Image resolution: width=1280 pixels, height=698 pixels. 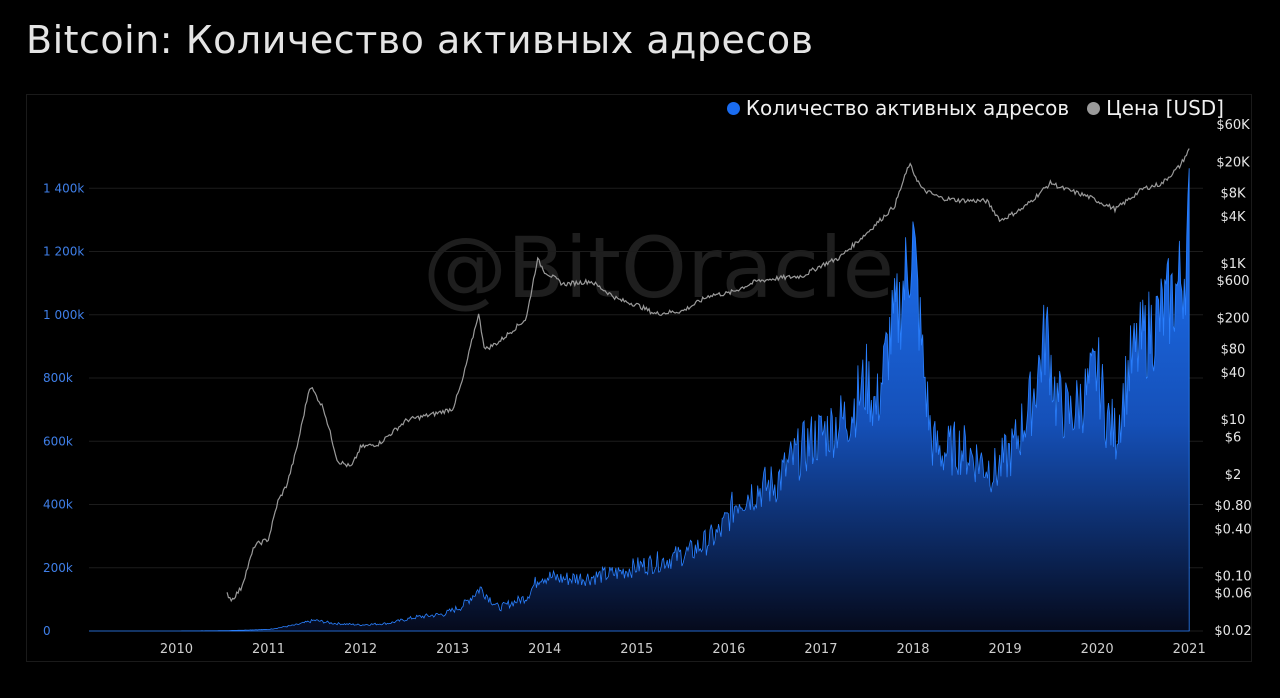 What do you see at coordinates (1233, 373) in the screenshot?
I see `y-right-tick-label: $40` at bounding box center [1233, 373].